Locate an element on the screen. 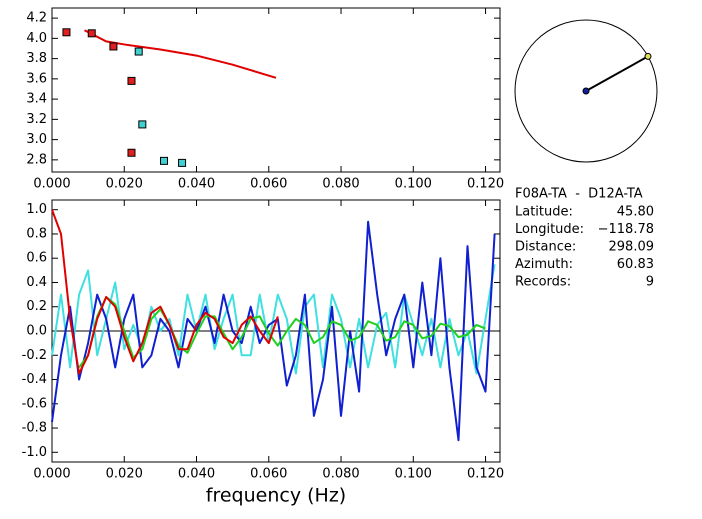  field-label: Latitude: is located at coordinates (544, 212).